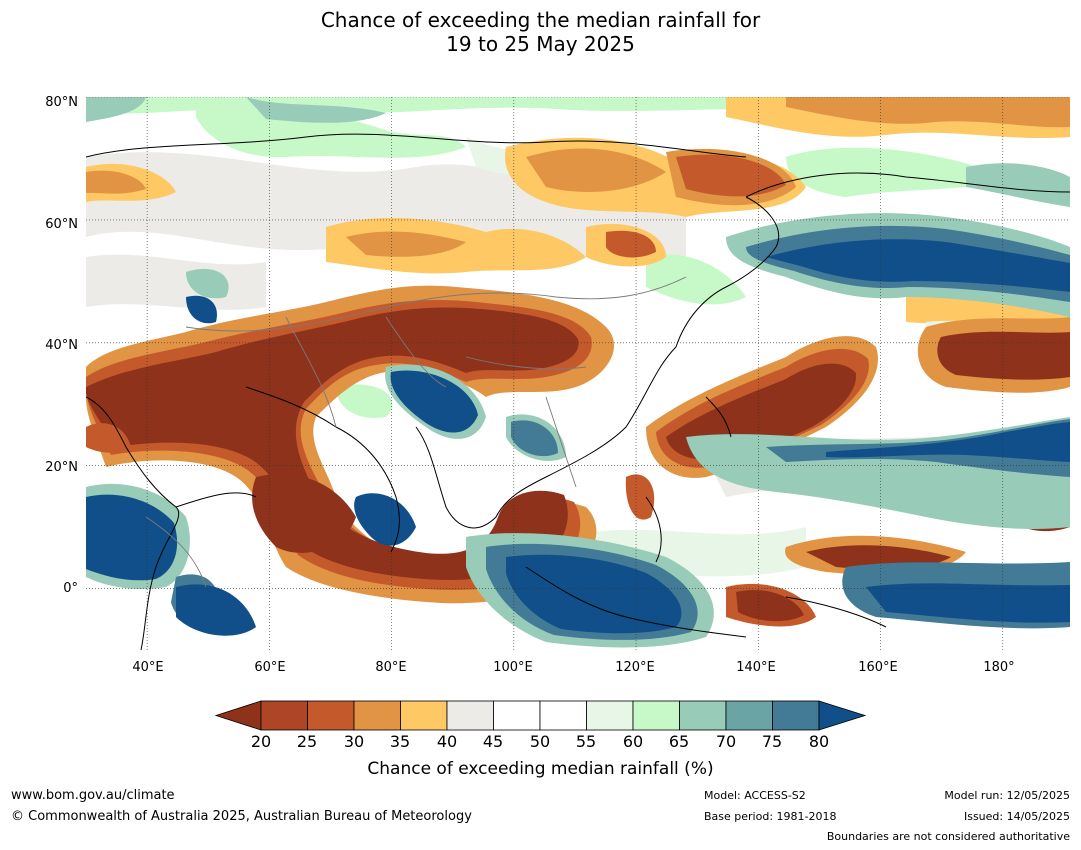 This screenshot has height=850, width=1081. I want to click on map-title-line2: 19 to 25 May 2025, so click(540, 44).